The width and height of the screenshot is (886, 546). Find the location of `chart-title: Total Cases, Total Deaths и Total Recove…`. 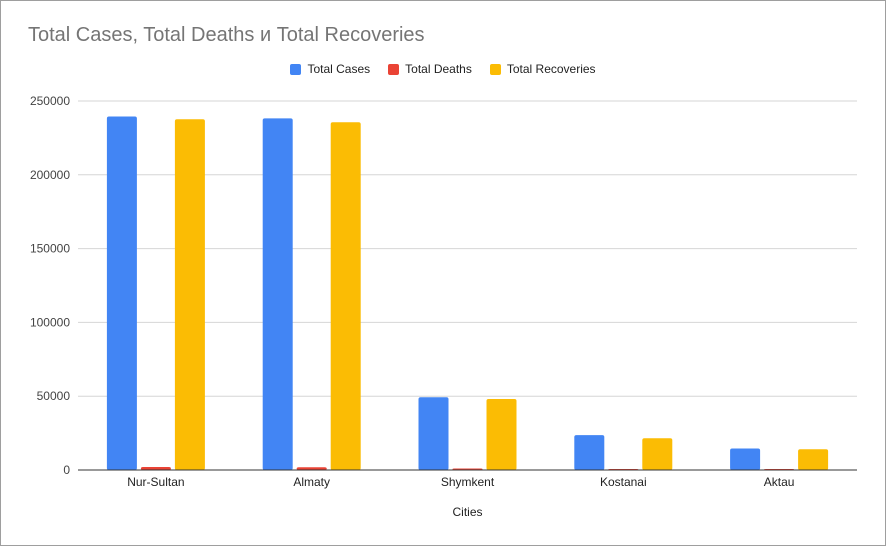

chart-title: Total Cases, Total Deaths и Total Recove… is located at coordinates (226, 35).